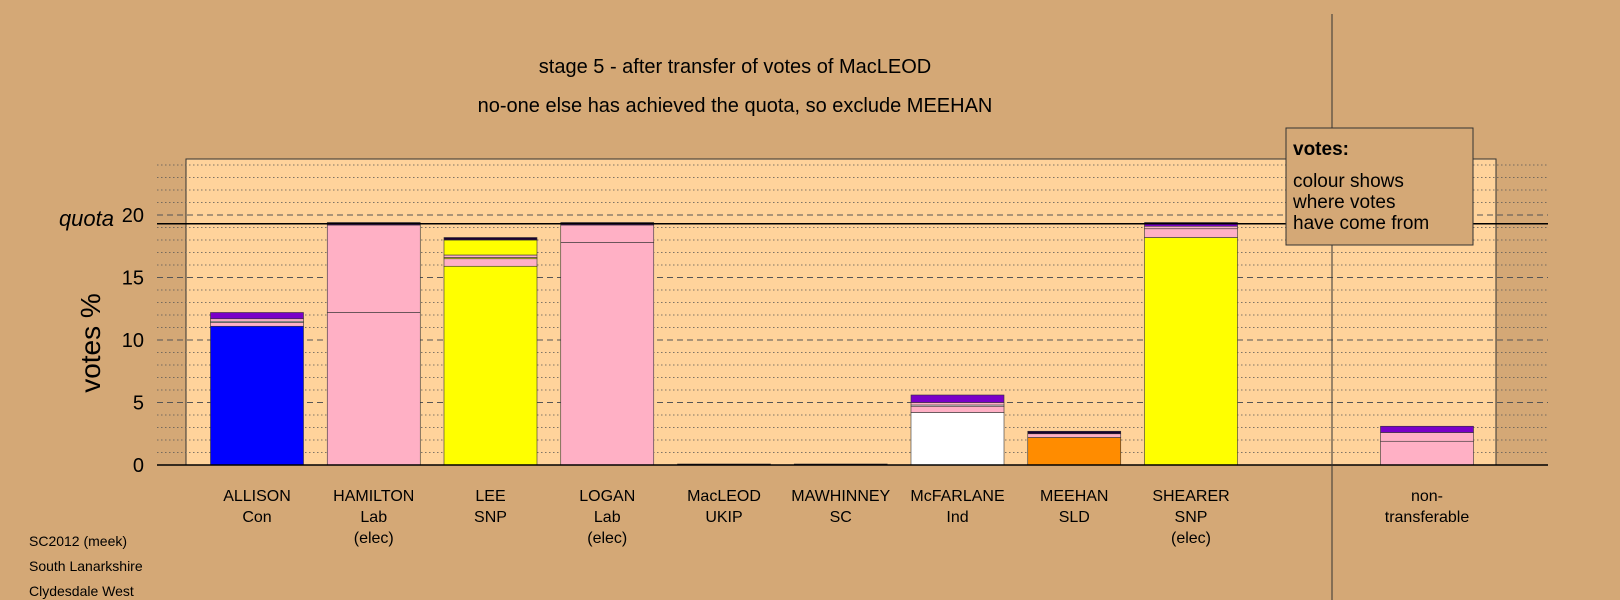 Image resolution: width=1620 pixels, height=600 pixels. Describe the element at coordinates (1348, 181) in the screenshot. I see `legend-line-1: colour shows` at that location.